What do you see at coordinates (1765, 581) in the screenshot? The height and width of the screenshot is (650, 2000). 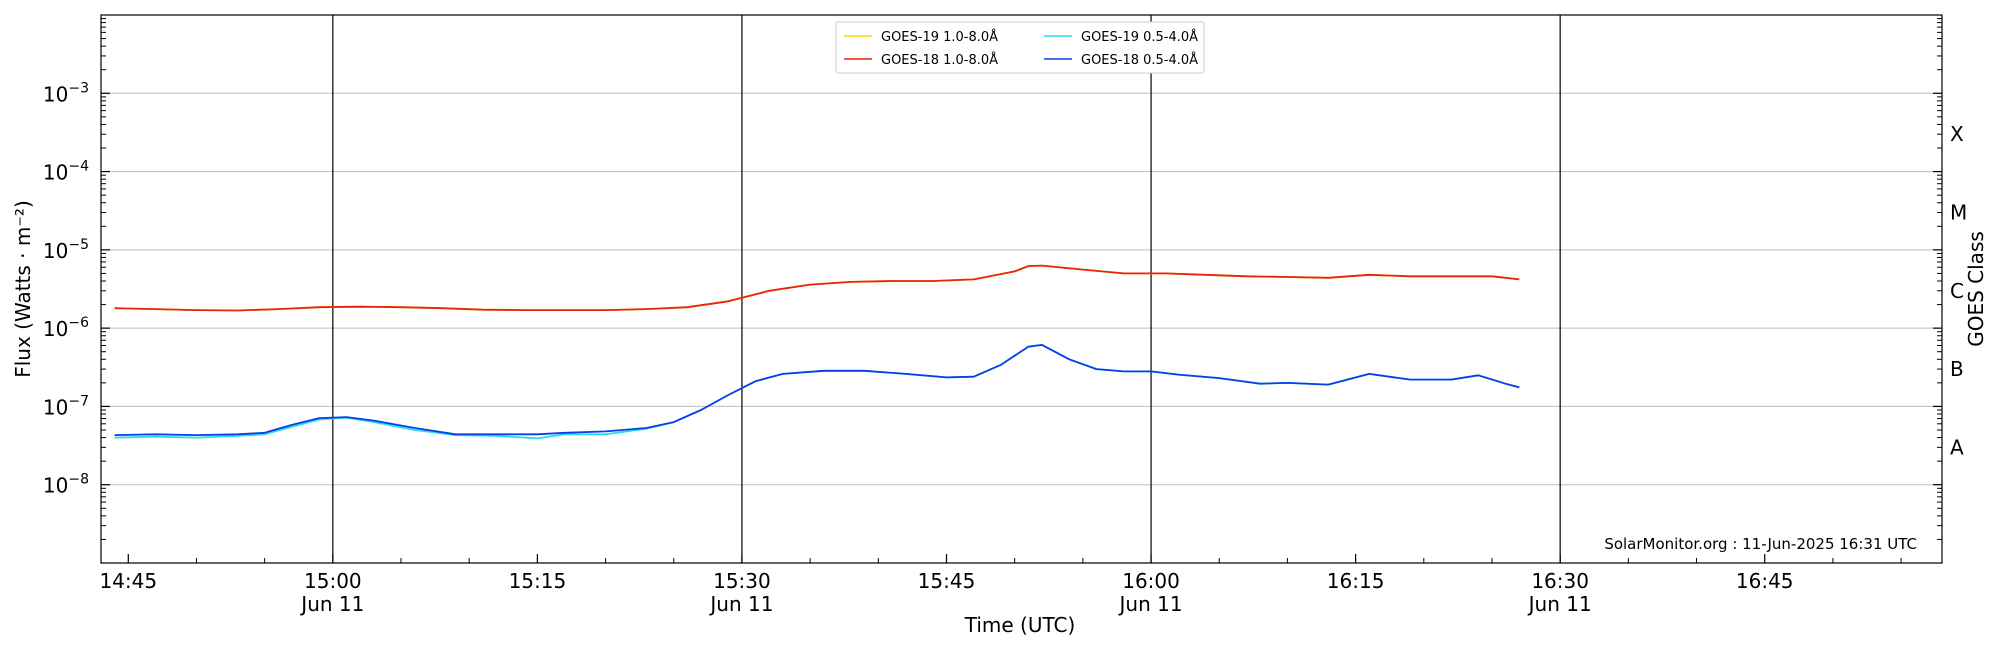 I see `x-tick-label: 16:45` at bounding box center [1765, 581].